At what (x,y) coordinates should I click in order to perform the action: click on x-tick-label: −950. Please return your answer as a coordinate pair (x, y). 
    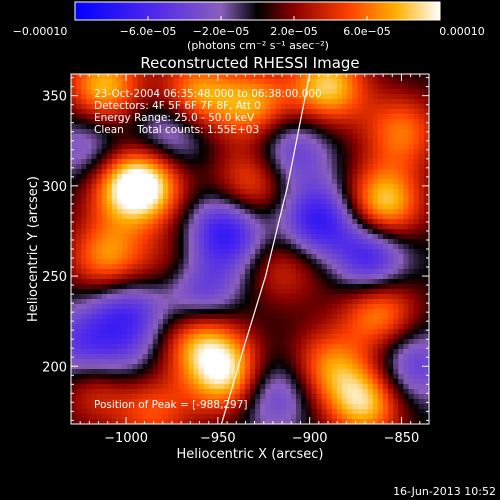
    Looking at the image, I should click on (218, 438).